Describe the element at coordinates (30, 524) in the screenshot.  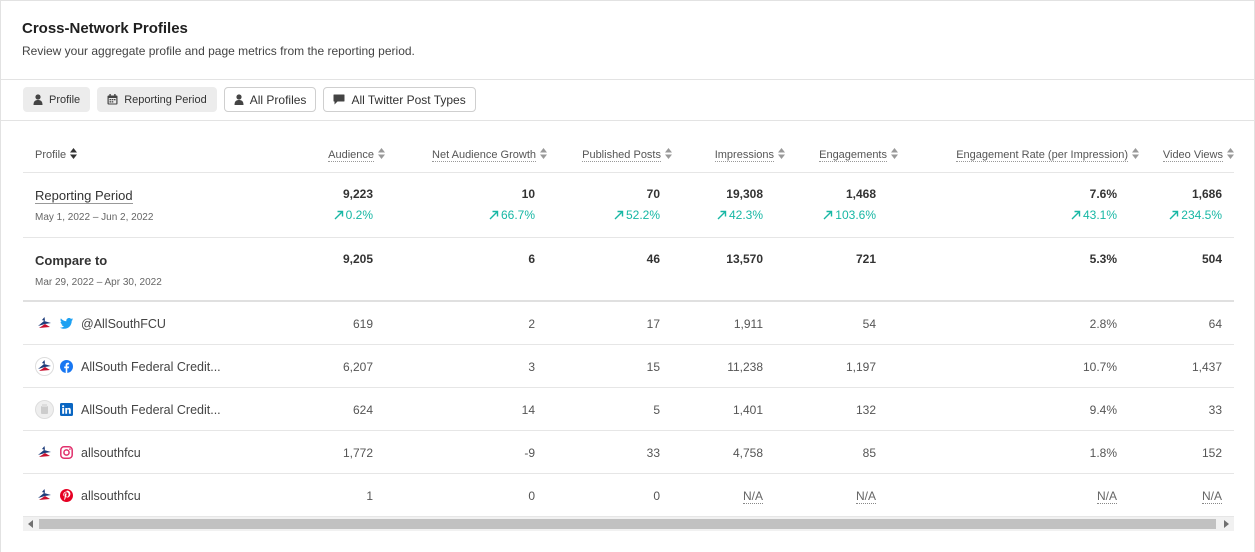
I see `scroll-left-arrow` at that location.